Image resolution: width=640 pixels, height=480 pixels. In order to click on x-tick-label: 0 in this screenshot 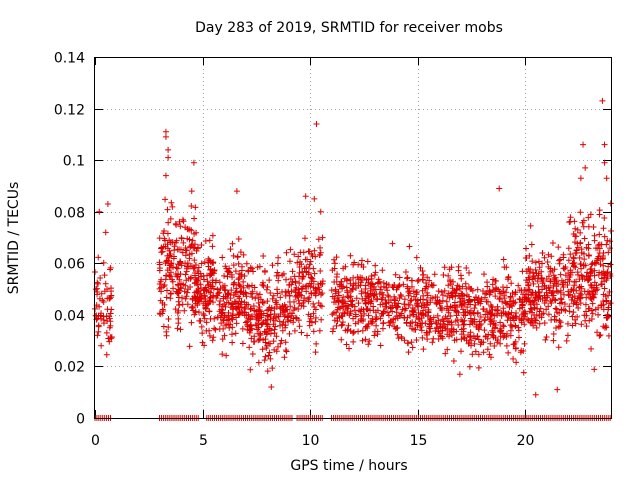, I will do `click(95, 441)`.